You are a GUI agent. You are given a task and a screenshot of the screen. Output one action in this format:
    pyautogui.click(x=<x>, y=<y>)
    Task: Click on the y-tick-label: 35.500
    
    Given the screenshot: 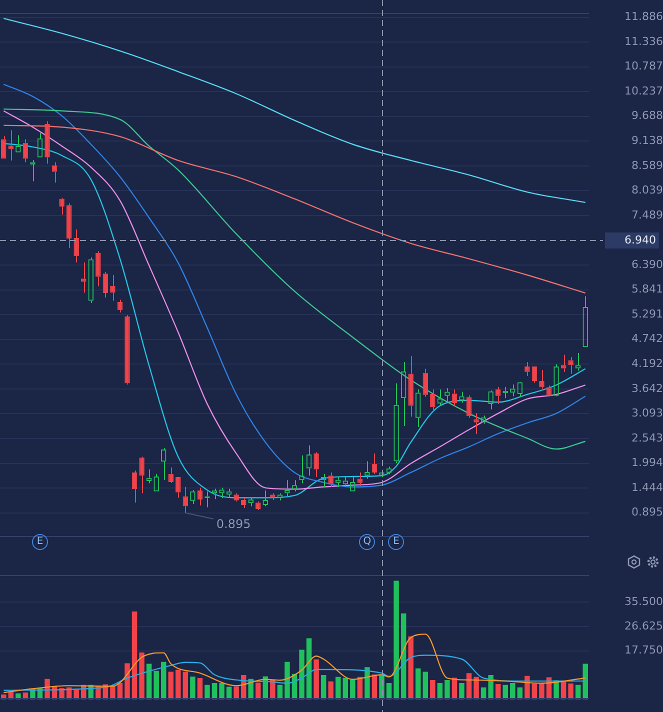 What is the action you would take?
    pyautogui.click(x=643, y=601)
    